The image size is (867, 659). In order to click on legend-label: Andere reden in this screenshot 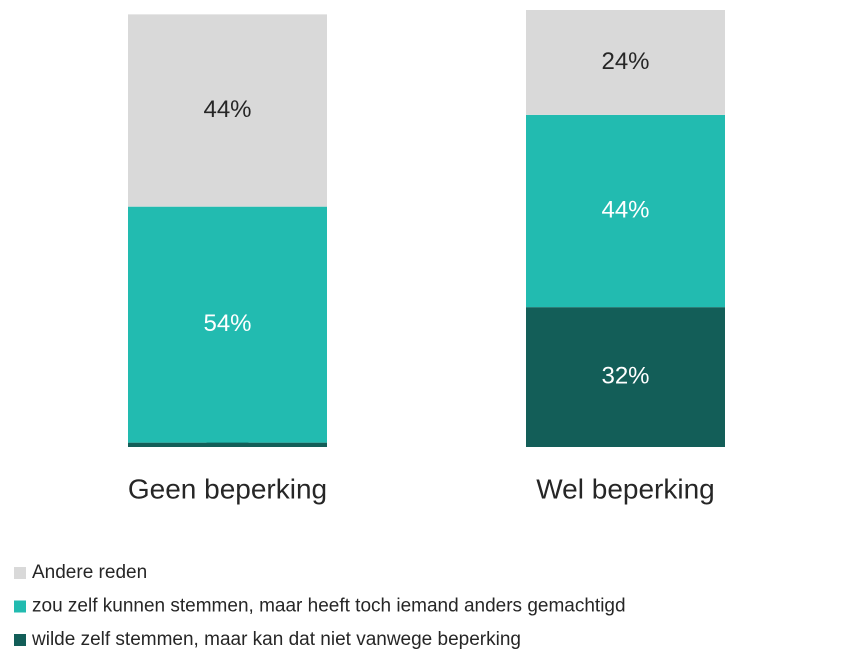, I will do `click(89, 572)`.